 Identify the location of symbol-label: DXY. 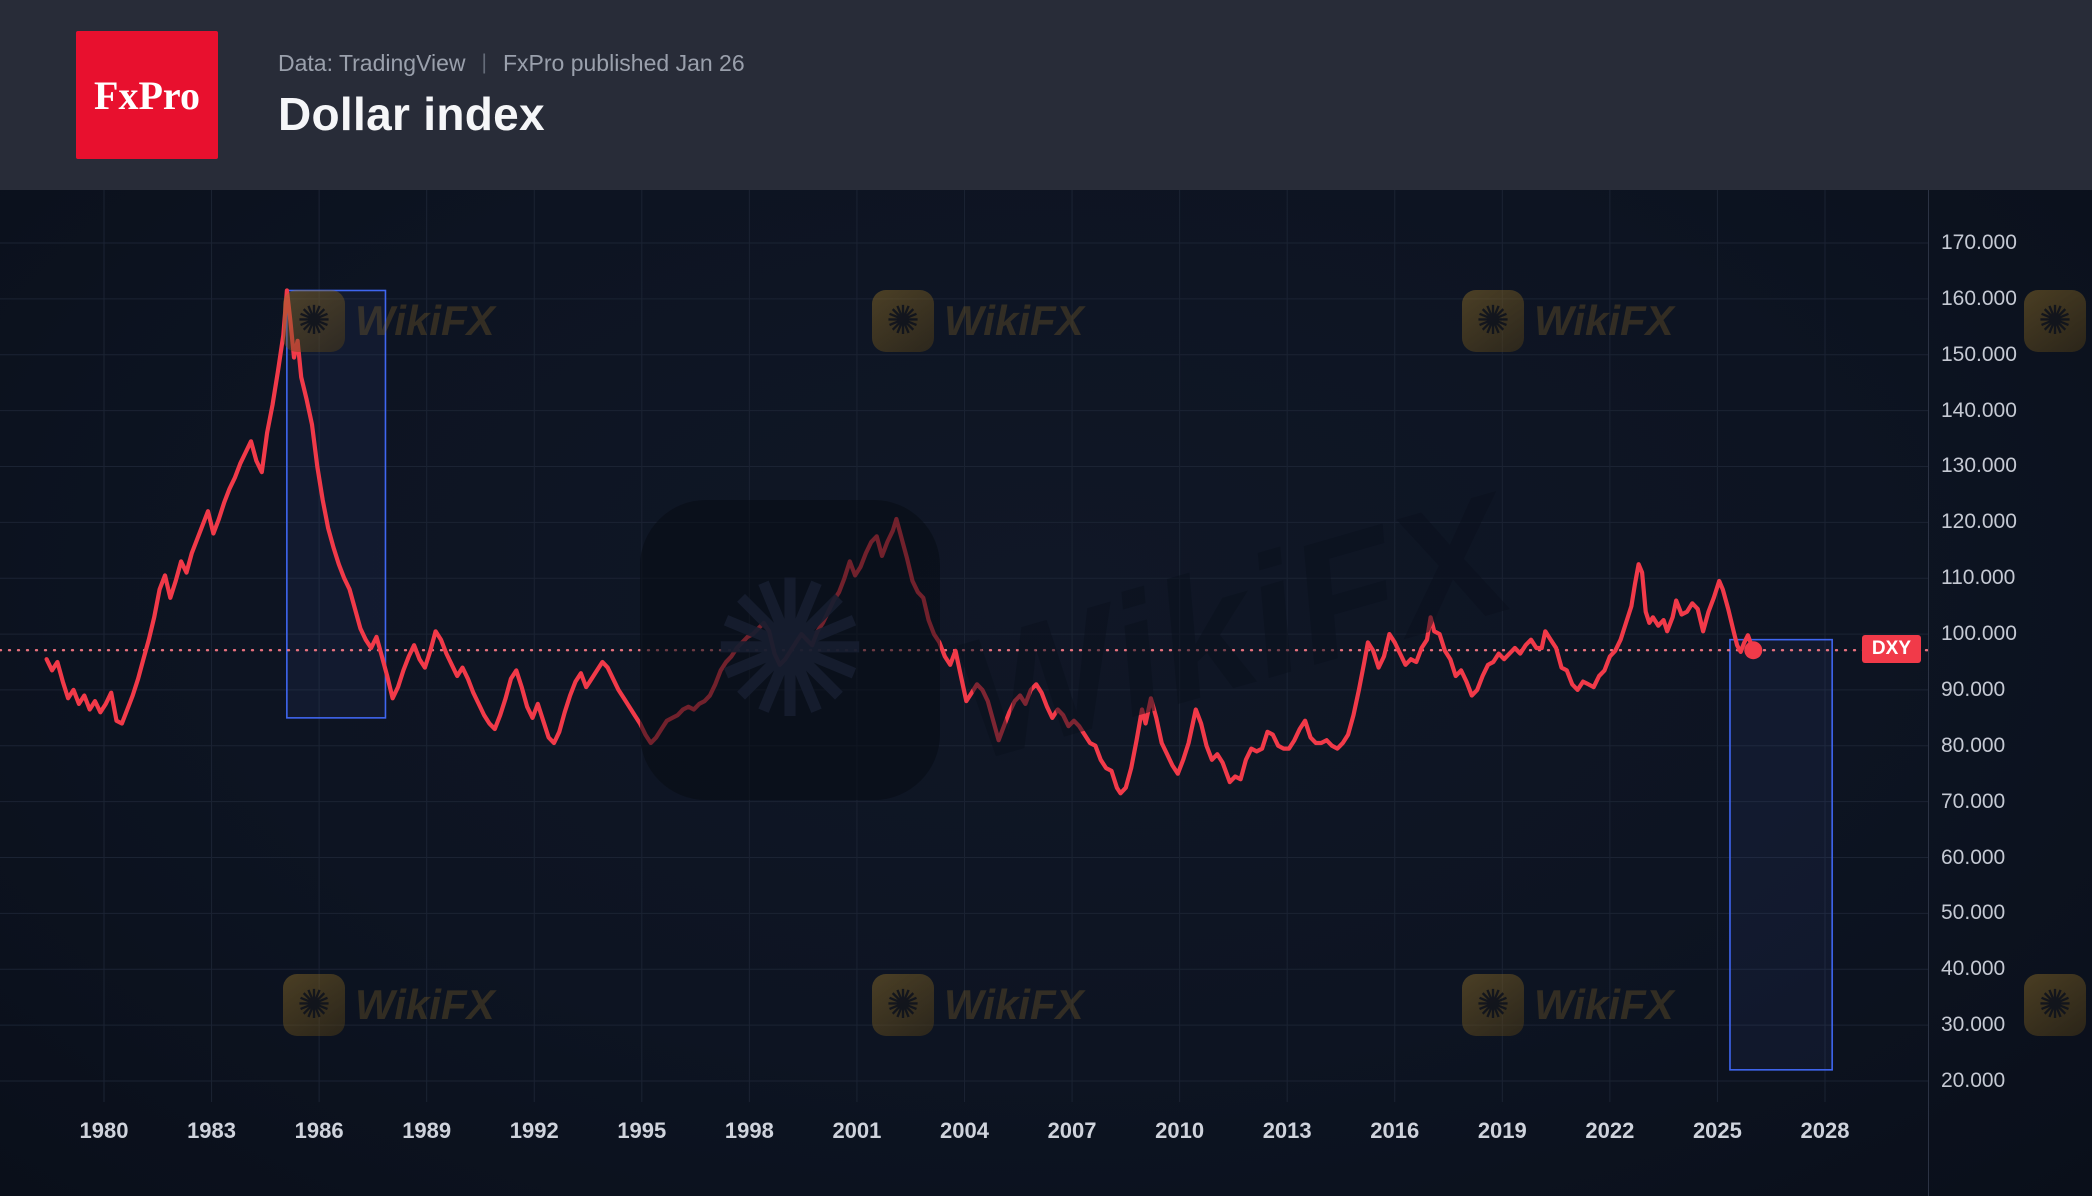
(1891, 649).